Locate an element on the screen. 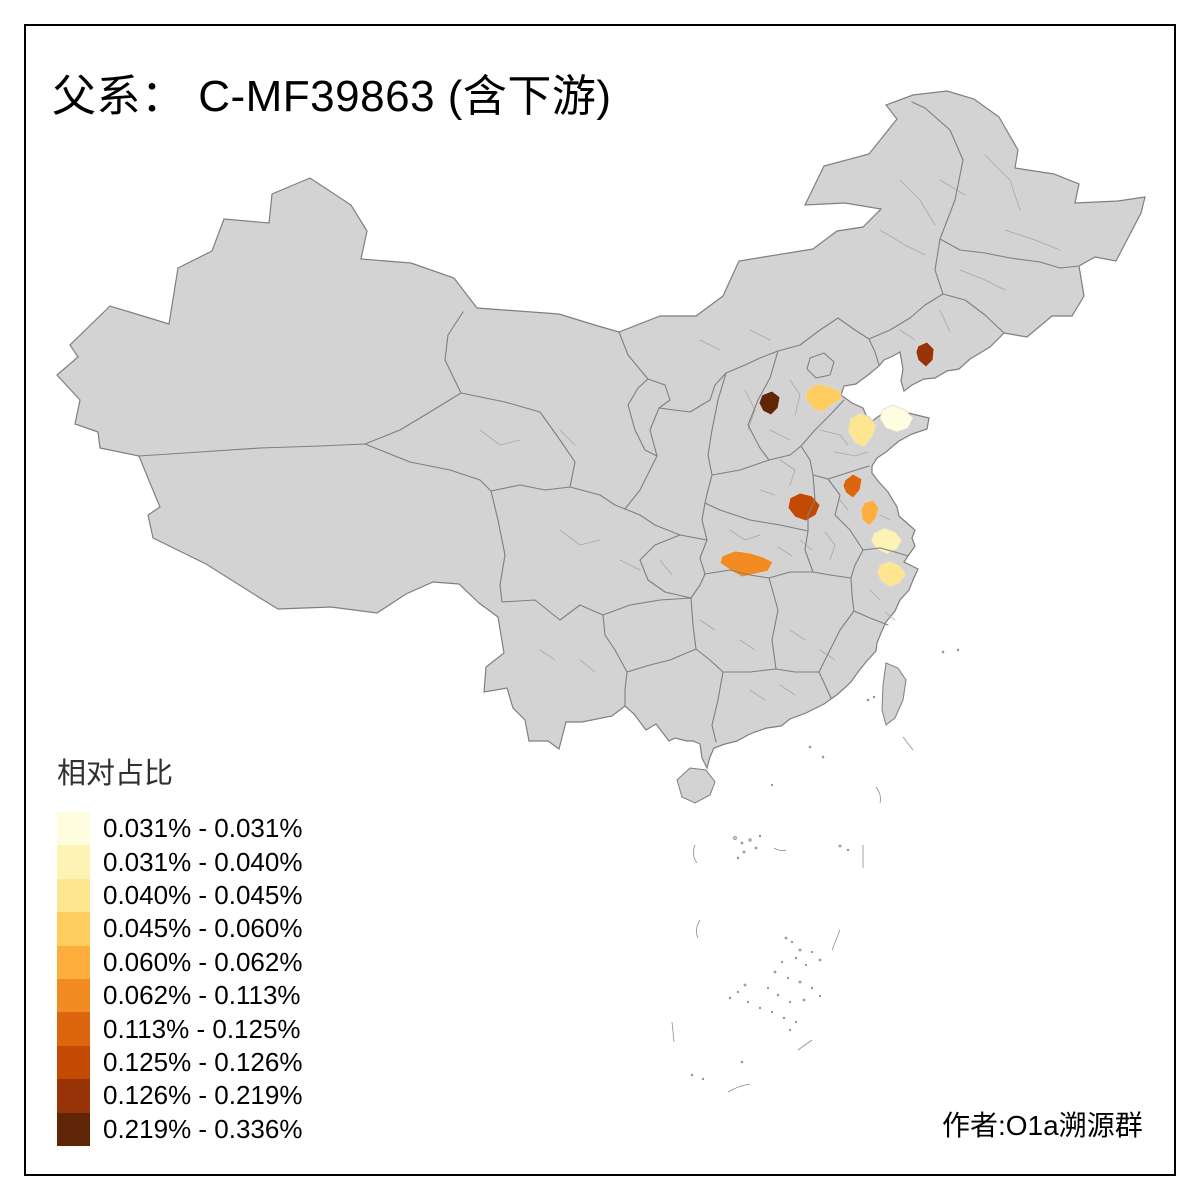 The image size is (1200, 1200). legend-label: 0.060% - 0.062% is located at coordinates (203, 961).